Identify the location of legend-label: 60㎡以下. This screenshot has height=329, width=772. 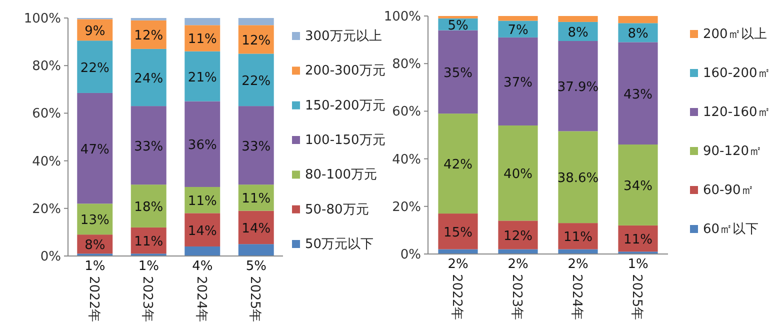
(731, 229).